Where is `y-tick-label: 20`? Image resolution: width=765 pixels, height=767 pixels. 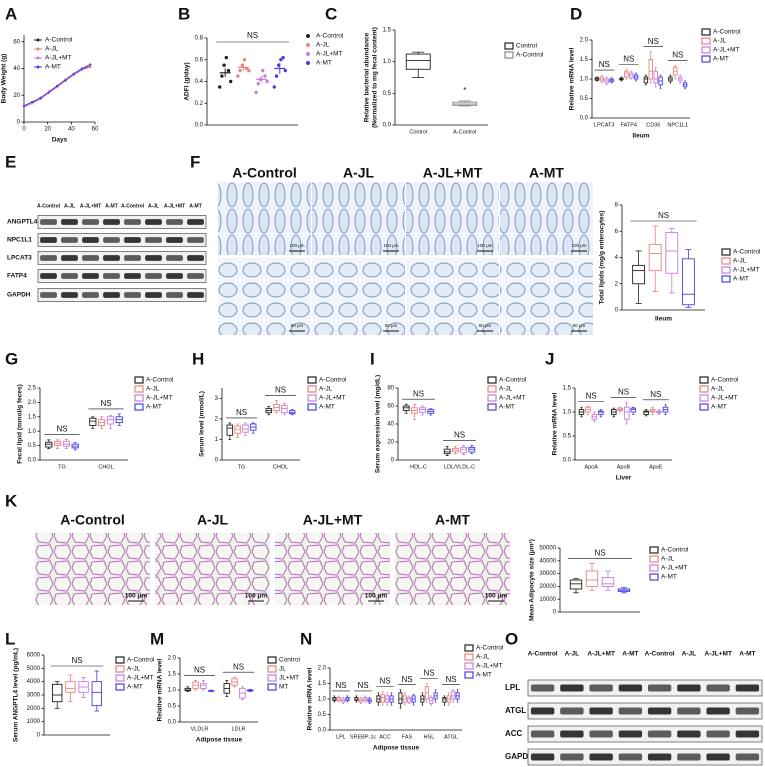
y-tick-label: 20 is located at coordinates (16, 96).